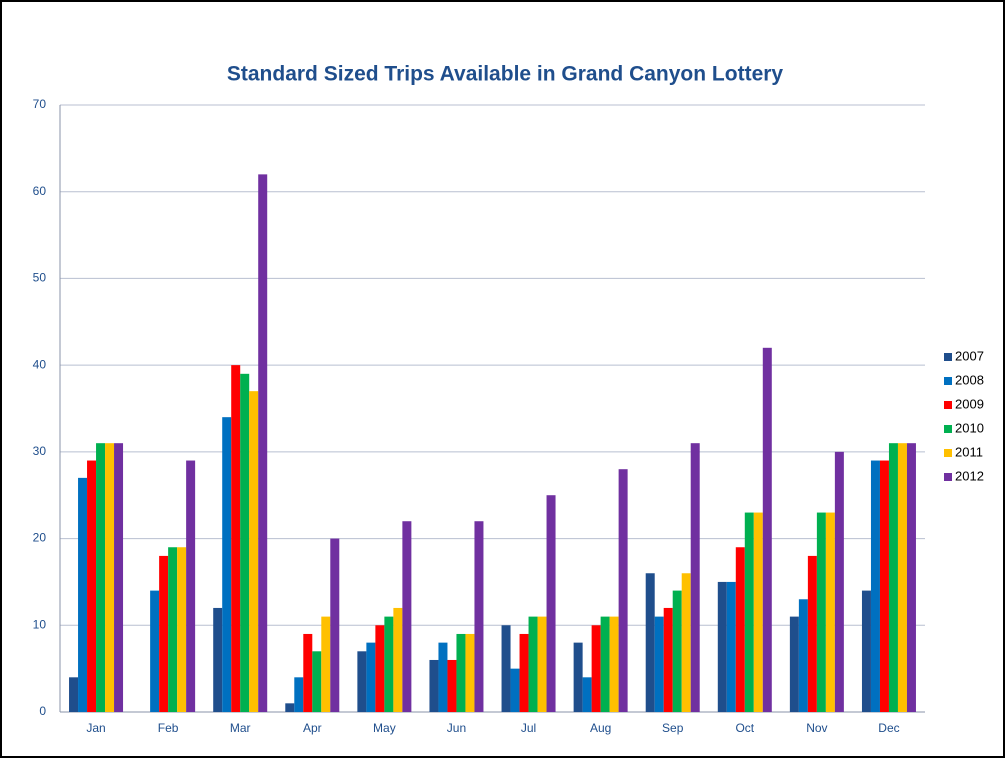  I want to click on y-tick-label: 50, so click(40, 278).